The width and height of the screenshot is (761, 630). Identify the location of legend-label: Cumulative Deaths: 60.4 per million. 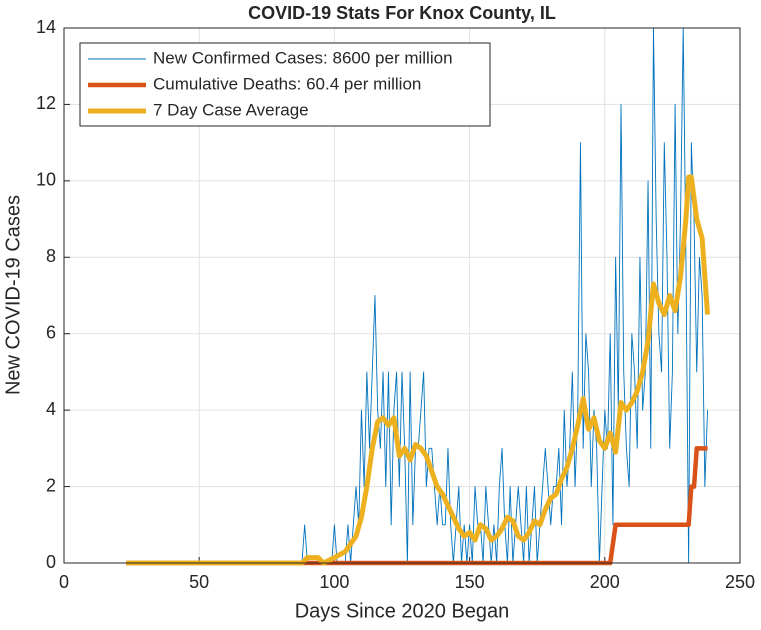
(287, 83).